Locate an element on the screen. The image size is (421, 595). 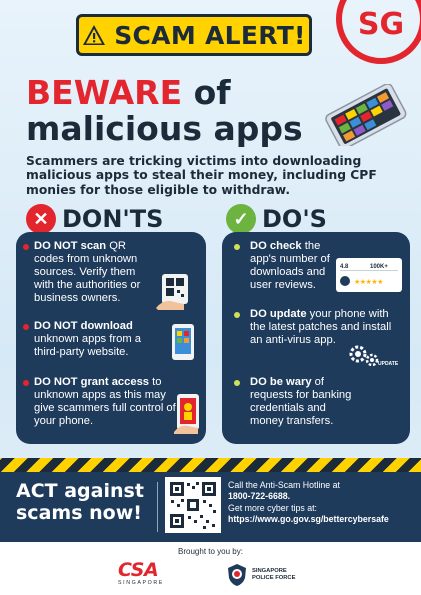
dos-heading-label: DO'S is located at coordinates (294, 219).